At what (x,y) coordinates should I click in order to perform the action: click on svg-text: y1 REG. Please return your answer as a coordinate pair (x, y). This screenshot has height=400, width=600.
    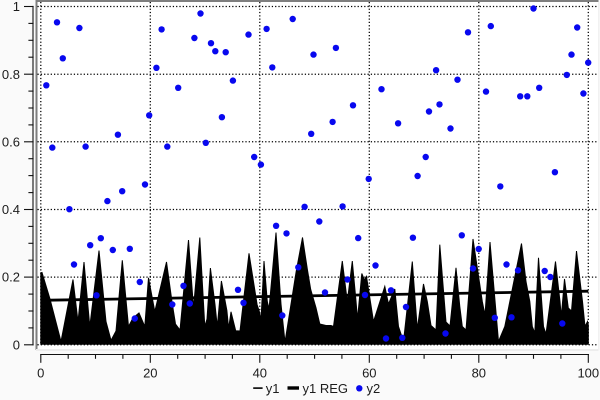
    Looking at the image, I should click on (325, 388).